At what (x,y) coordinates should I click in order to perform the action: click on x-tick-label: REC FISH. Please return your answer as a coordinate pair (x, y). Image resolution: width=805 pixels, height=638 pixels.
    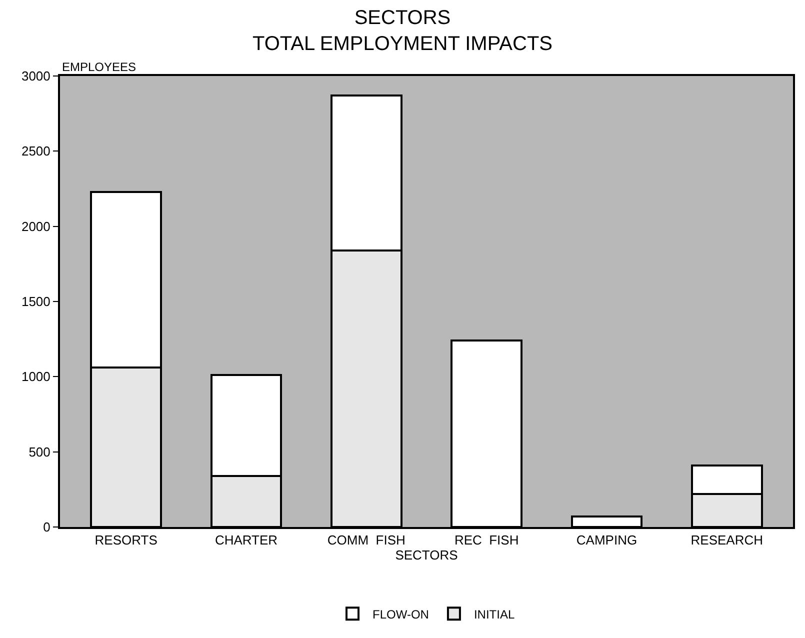
    Looking at the image, I should click on (486, 540).